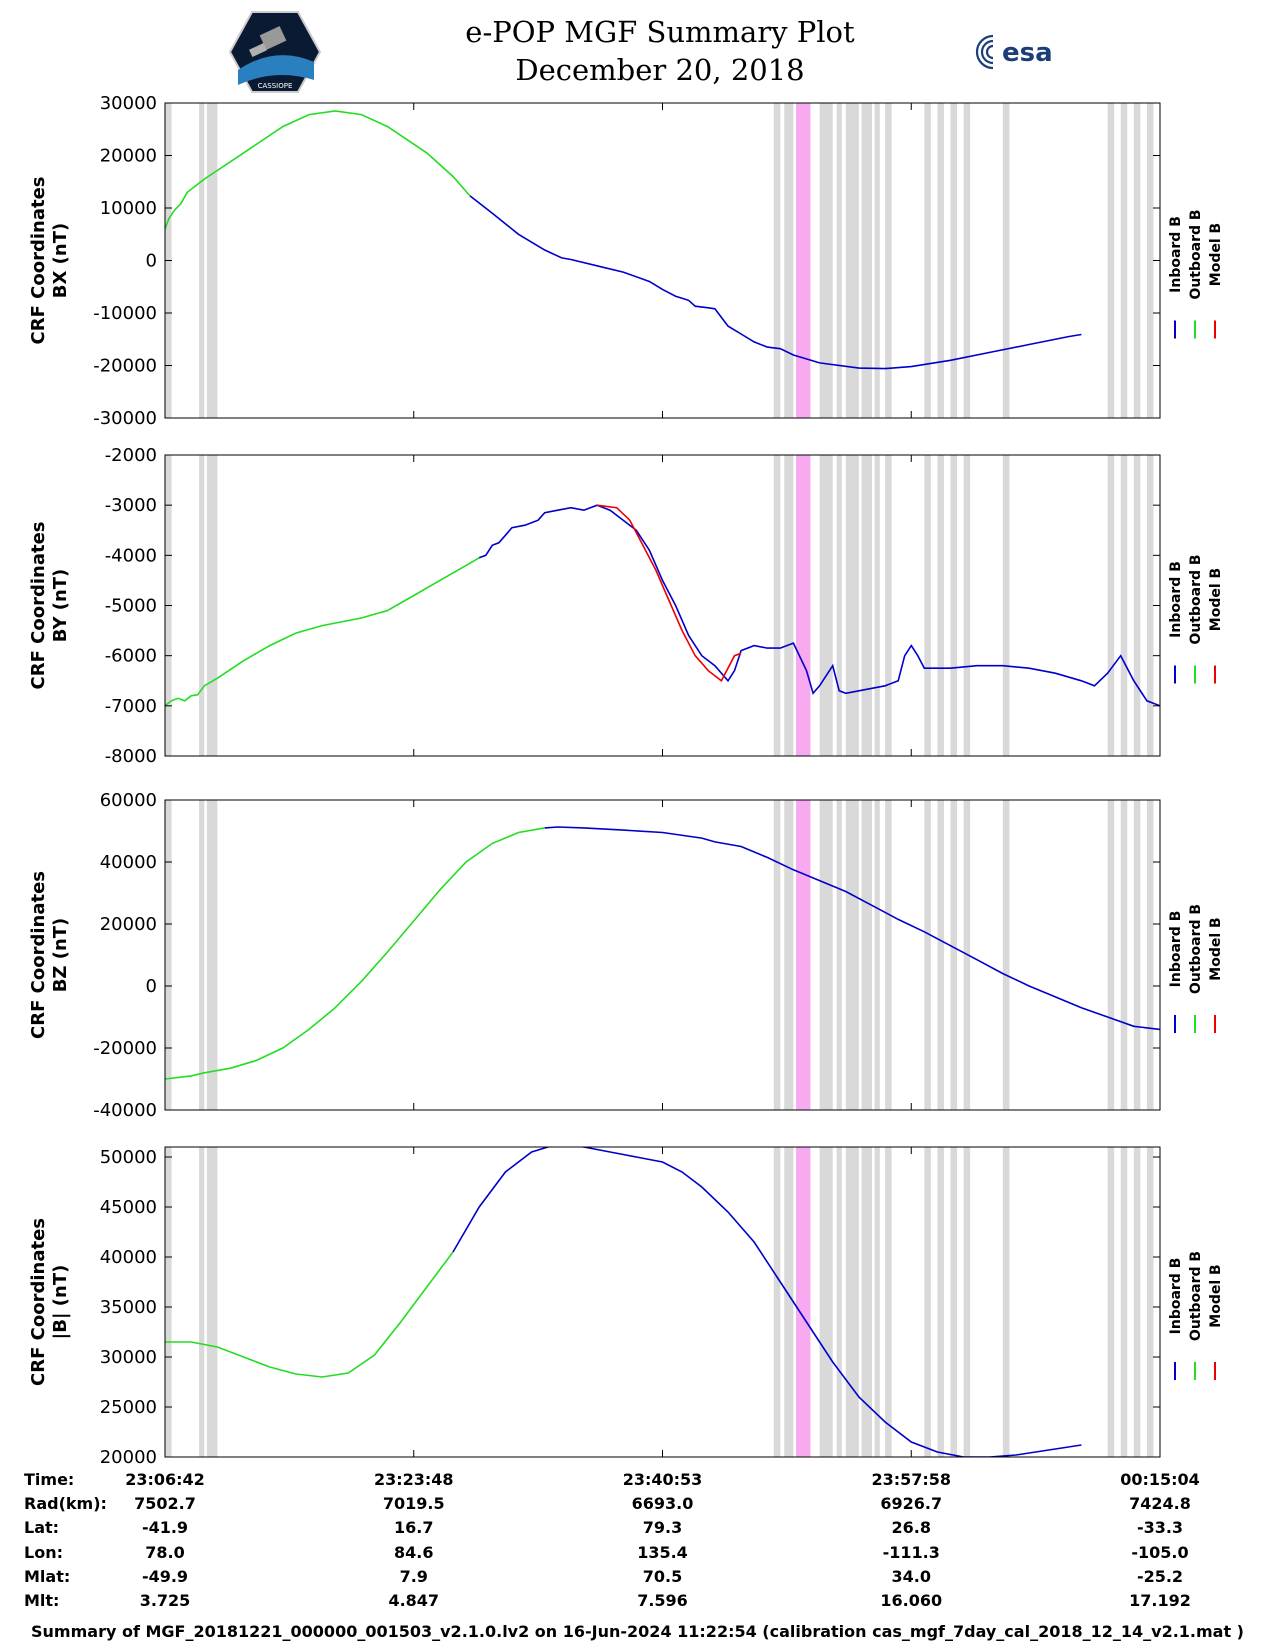 Image resolution: width=1275 pixels, height=1650 pixels. What do you see at coordinates (165, 1576) in the screenshot?
I see `ephemeris-value: -49.9` at bounding box center [165, 1576].